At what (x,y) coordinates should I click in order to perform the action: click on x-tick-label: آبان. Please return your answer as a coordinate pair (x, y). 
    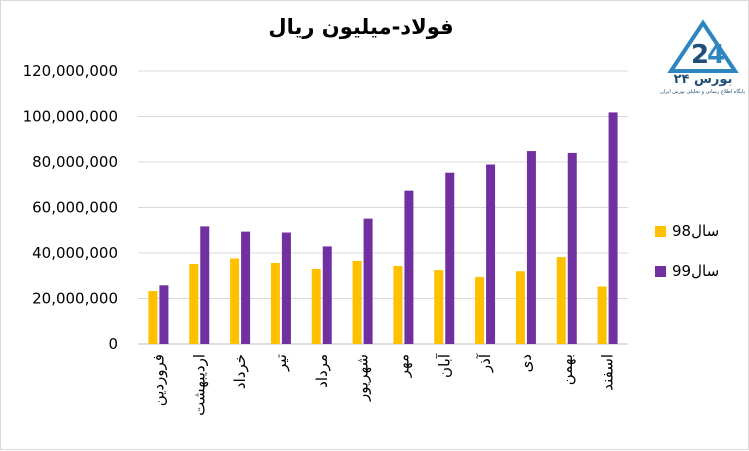
    Looking at the image, I should click on (444, 365).